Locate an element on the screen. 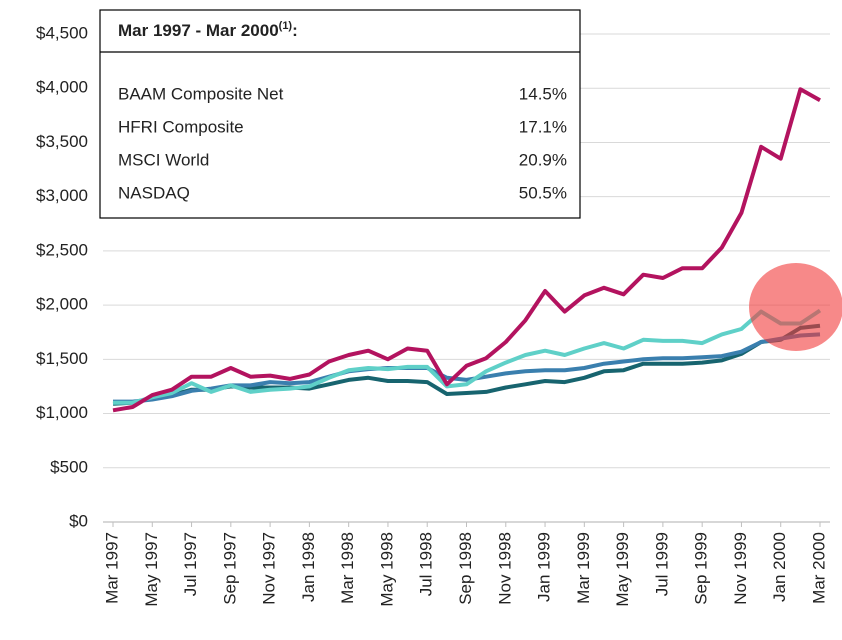  y-tick-label: $1,500 is located at coordinates (62, 358).